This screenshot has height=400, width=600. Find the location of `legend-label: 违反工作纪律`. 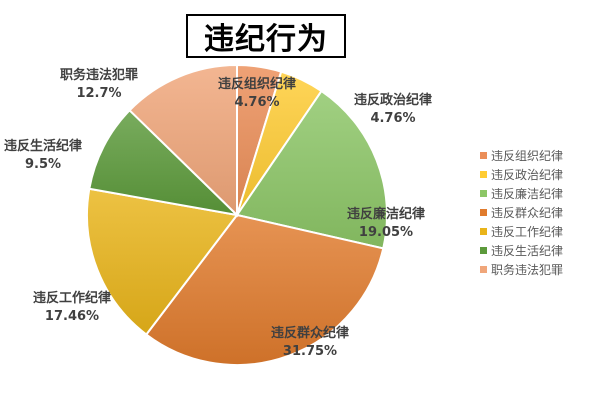

legend-label: 违反工作纪律 is located at coordinates (527, 232).